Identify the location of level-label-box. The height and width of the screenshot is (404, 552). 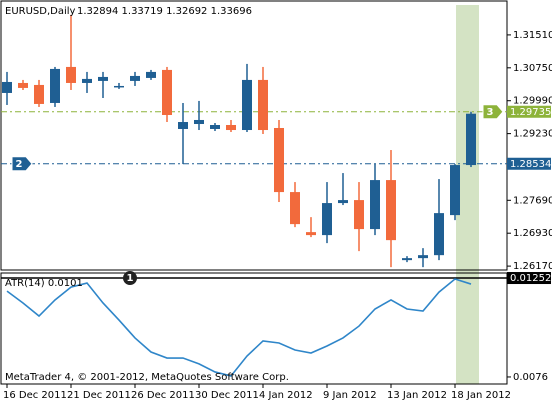
(529, 278).